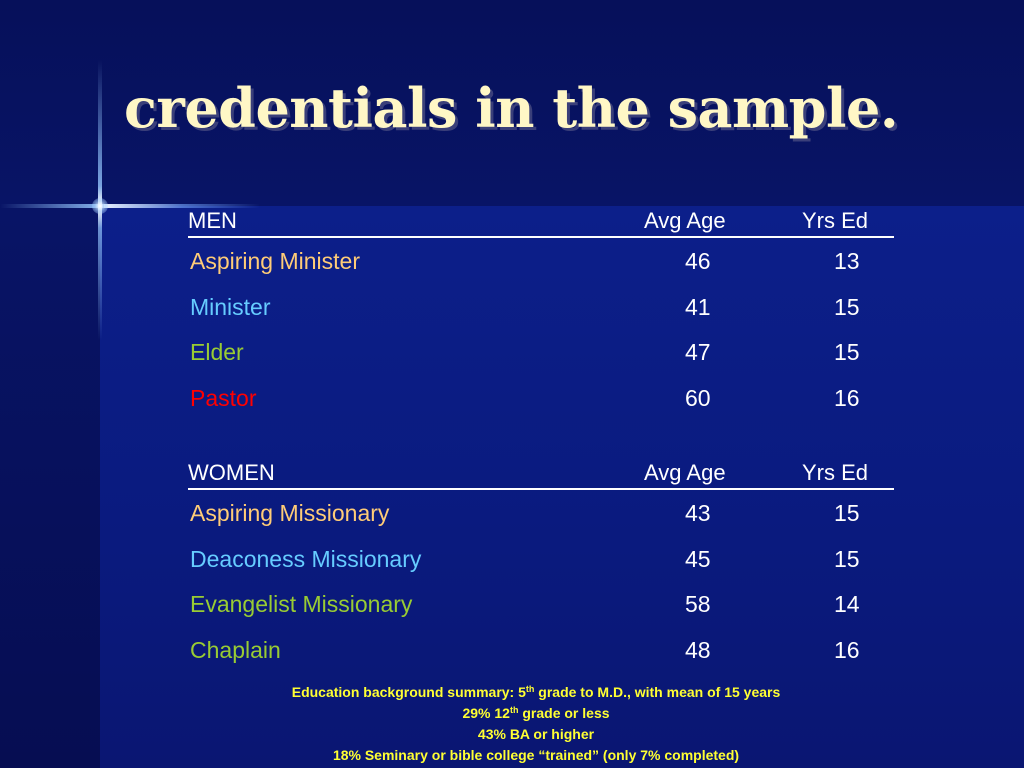 The image size is (1024, 768). What do you see at coordinates (486, 713) in the screenshot?
I see `summary-line-2-text-a: 29% 12` at bounding box center [486, 713].